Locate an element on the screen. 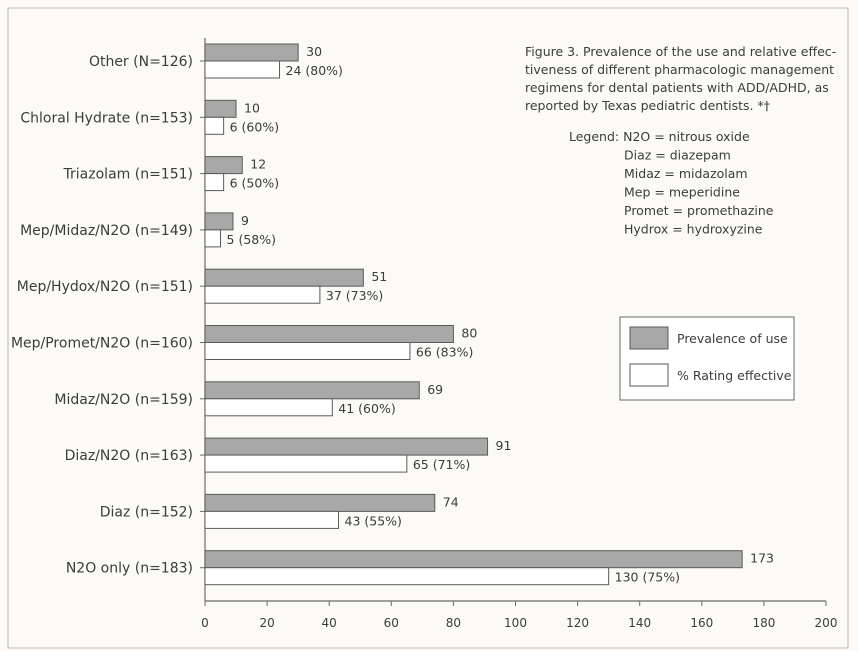  legend-swatch-effective is located at coordinates (649, 375).